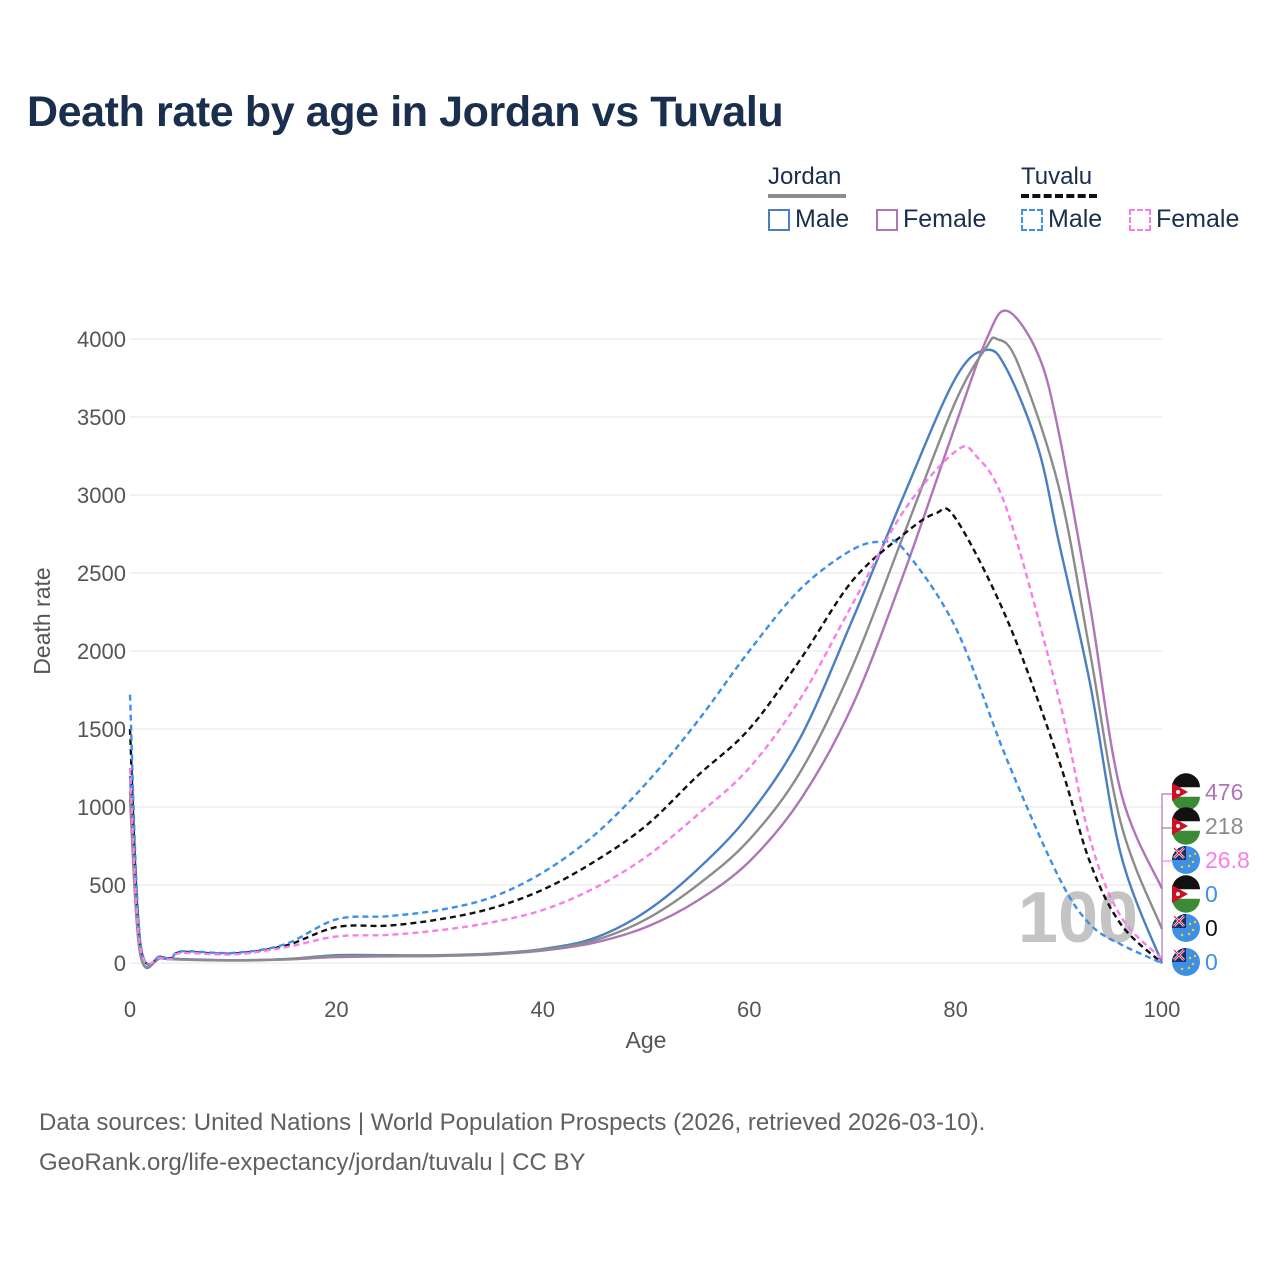 The width and height of the screenshot is (1280, 1280). Describe the element at coordinates (101, 807) in the screenshot. I see `y-tick-label: 1000` at that location.